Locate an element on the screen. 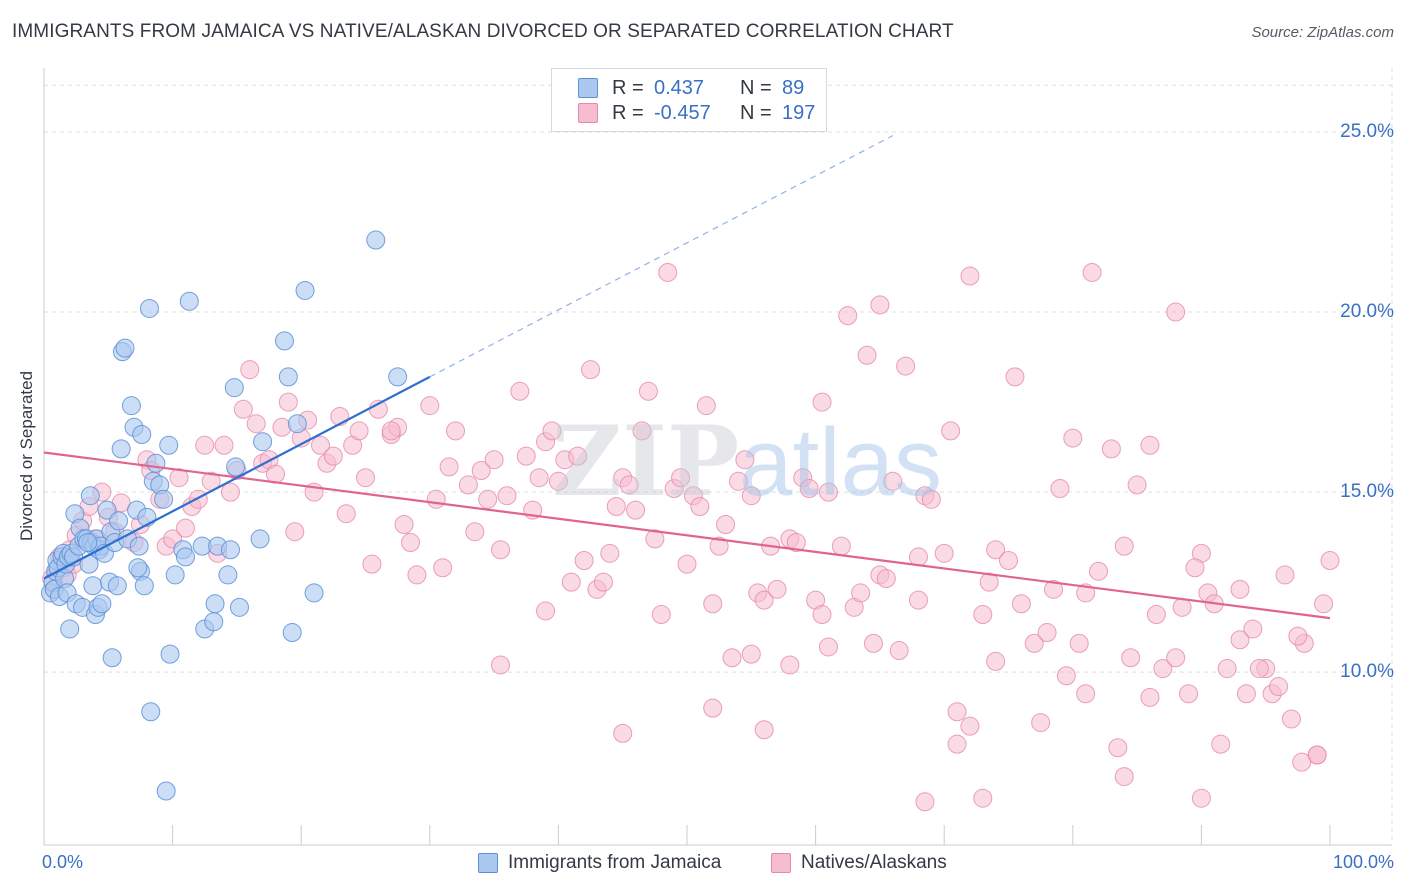  bottom-legend-jamaica: Immigrants from Jamaica is located at coordinates (599, 863).